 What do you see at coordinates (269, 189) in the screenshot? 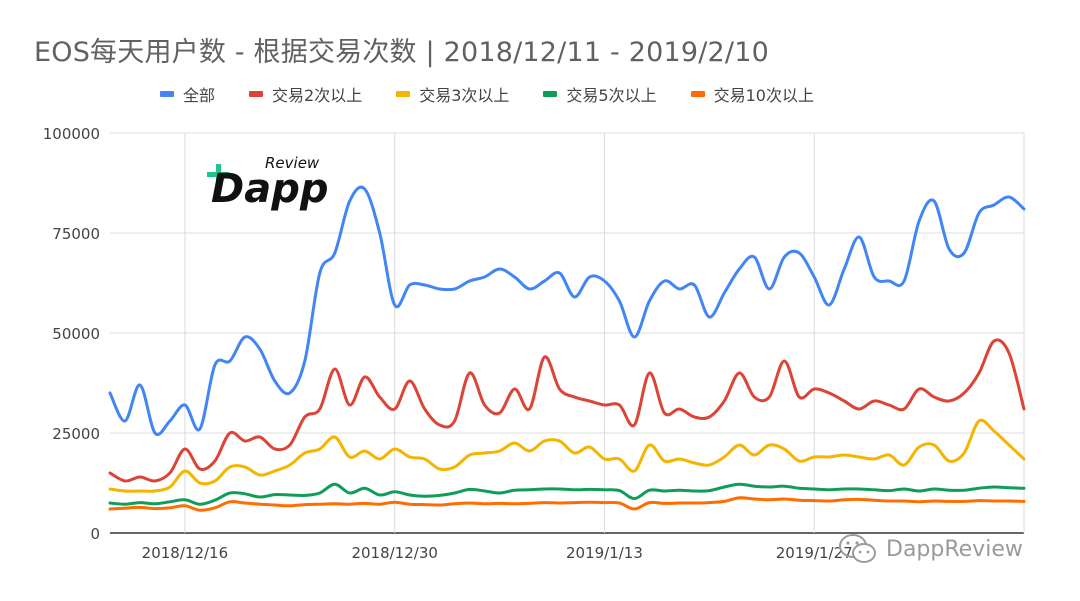
I see `logo-text: Dapp` at bounding box center [269, 189].